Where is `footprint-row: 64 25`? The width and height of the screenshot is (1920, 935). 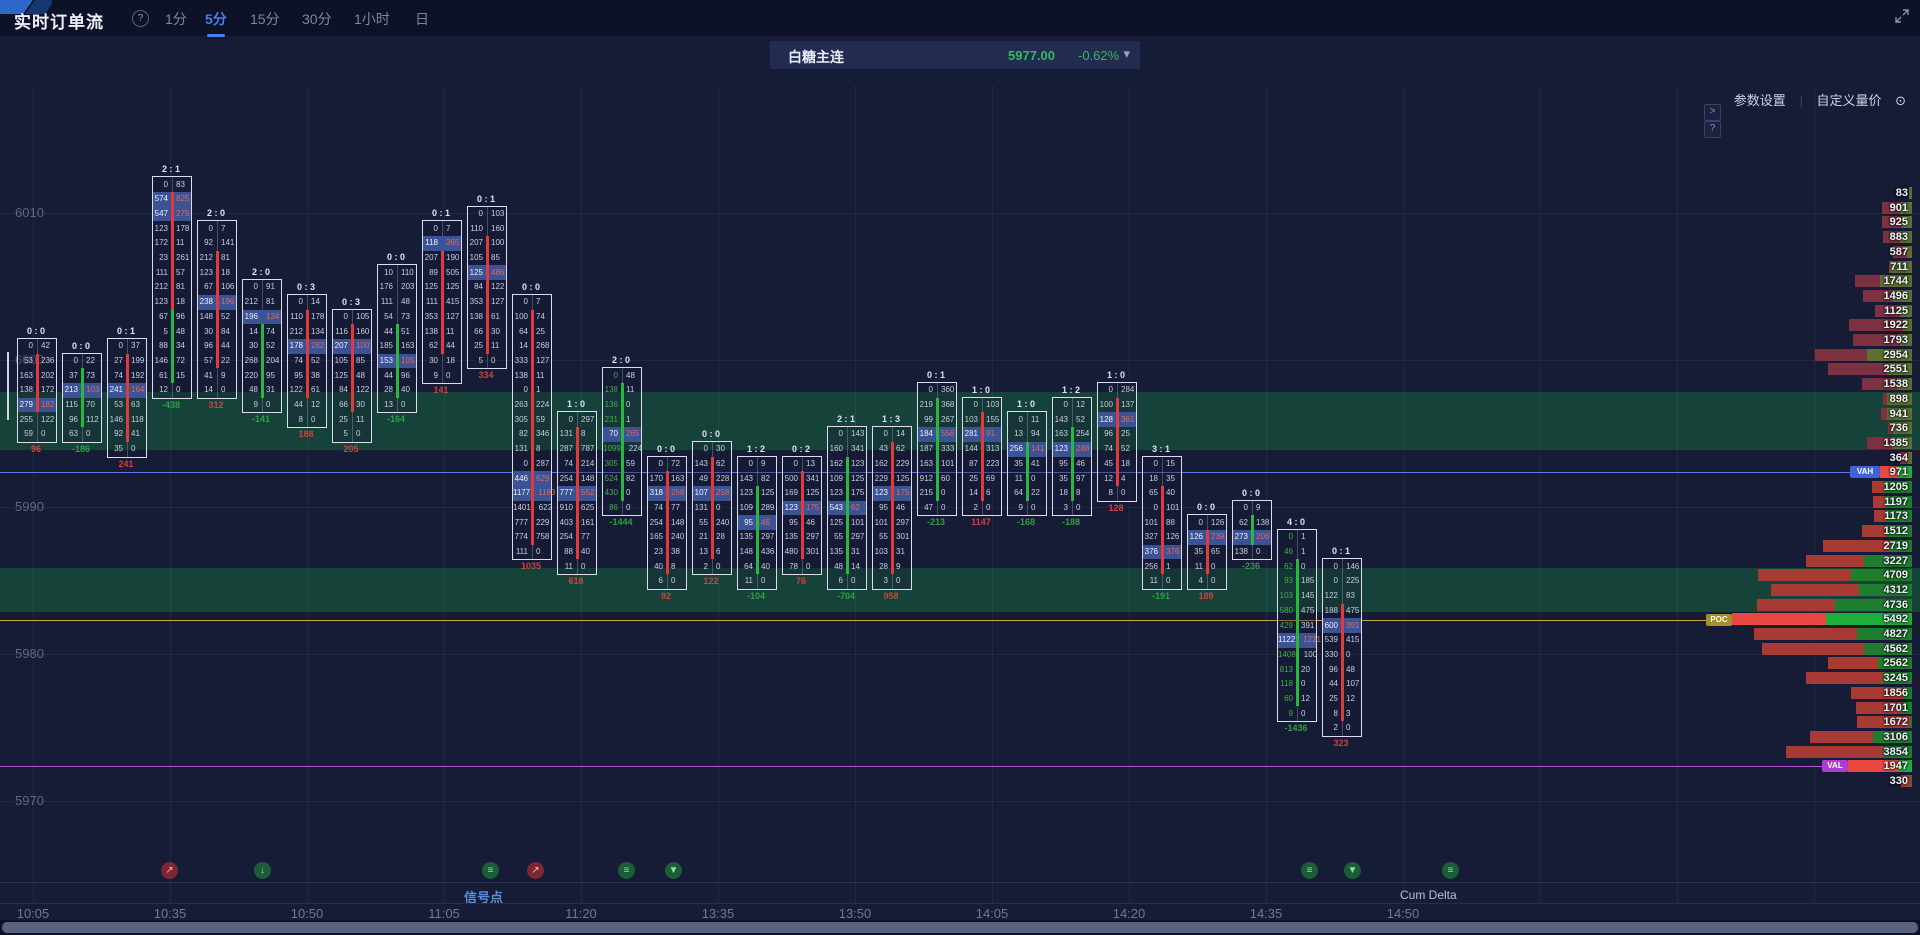
footprint-row: 64 25 is located at coordinates (532, 331).